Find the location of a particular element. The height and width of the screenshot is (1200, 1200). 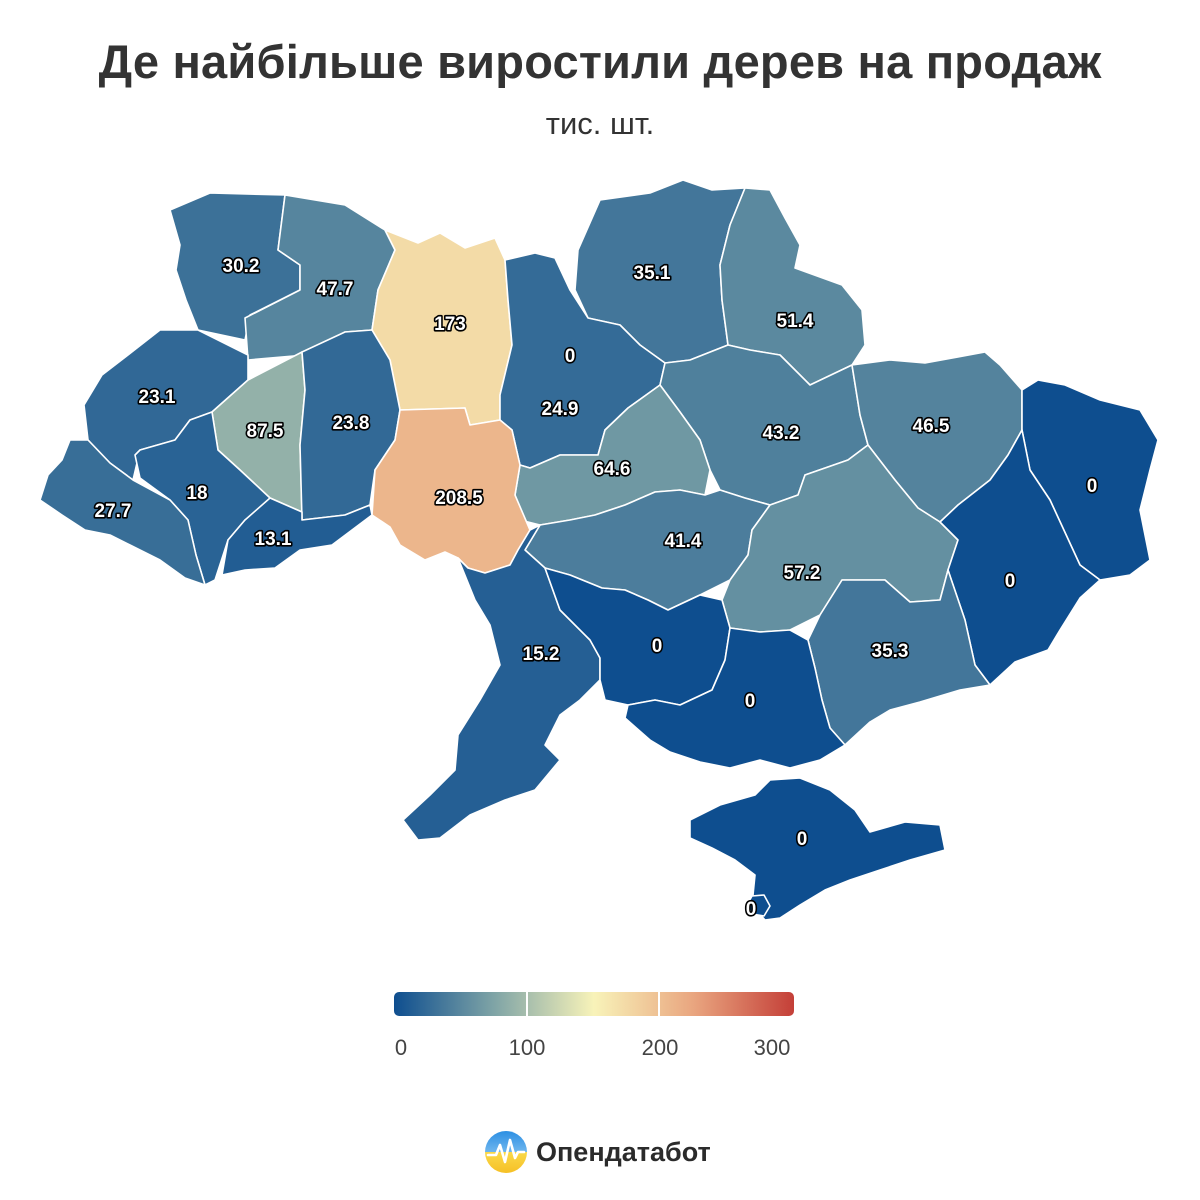

brand-name: Опендатабот is located at coordinates (623, 1151).